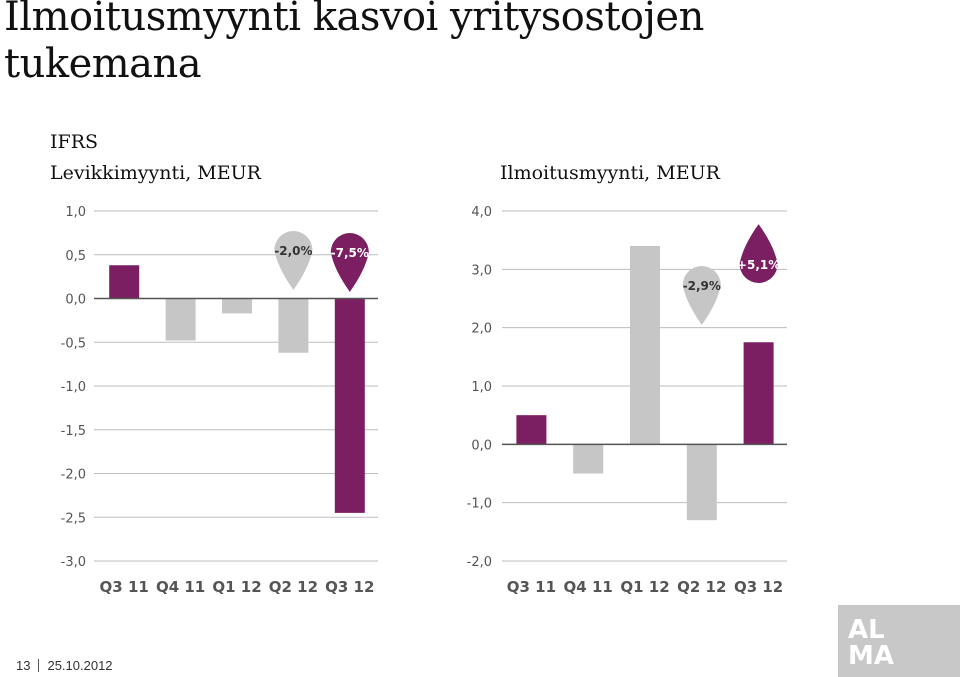  I want to click on logo-line1: AL, so click(866, 630).